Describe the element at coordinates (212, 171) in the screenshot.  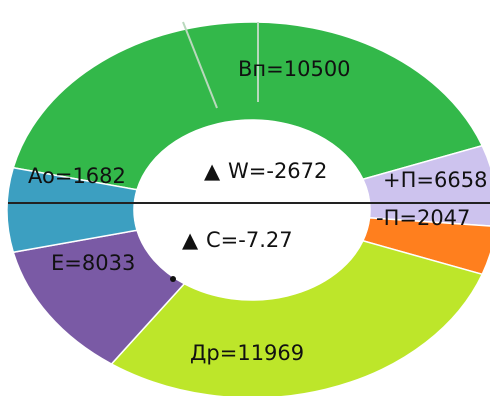
I see `center-label-top-marker: ▲` at that location.